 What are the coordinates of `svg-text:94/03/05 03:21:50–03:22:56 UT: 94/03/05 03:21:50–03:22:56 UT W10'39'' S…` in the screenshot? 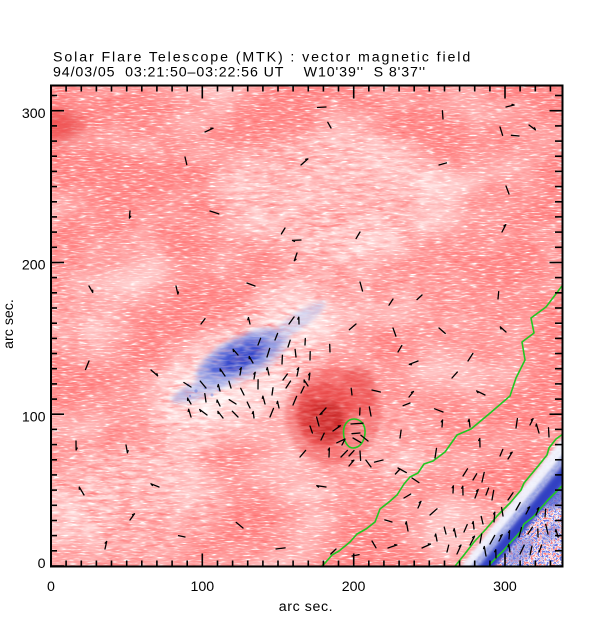 It's located at (239, 73).